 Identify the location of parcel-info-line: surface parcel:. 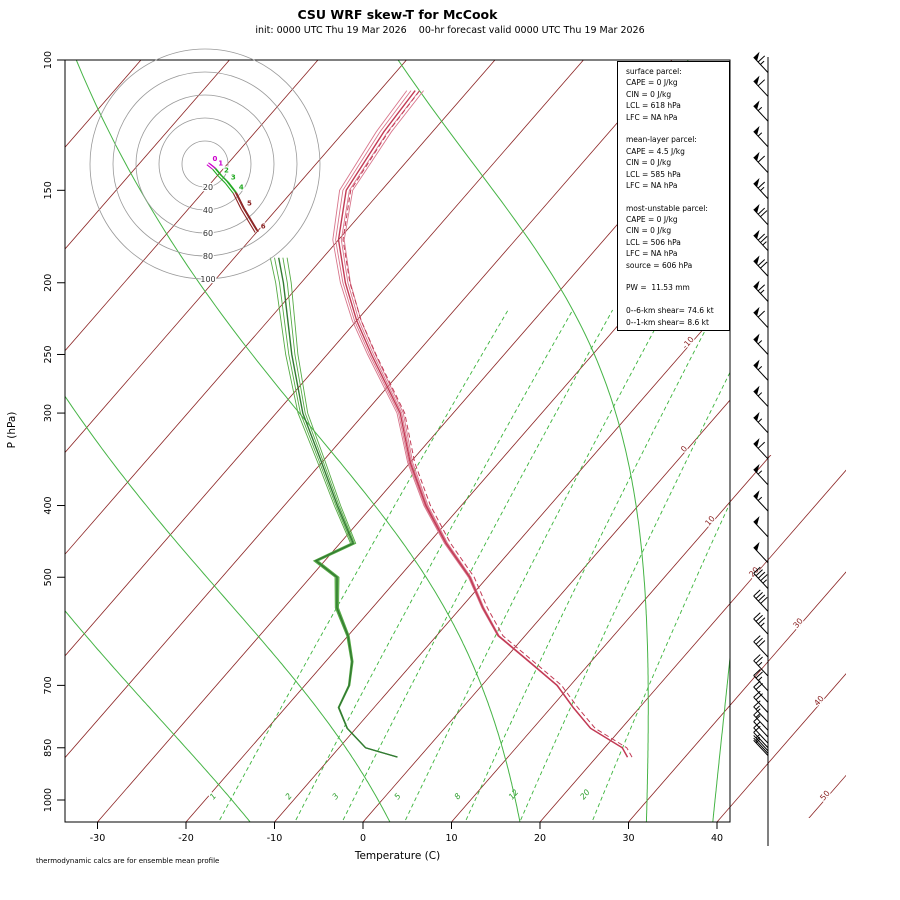
(654, 71).